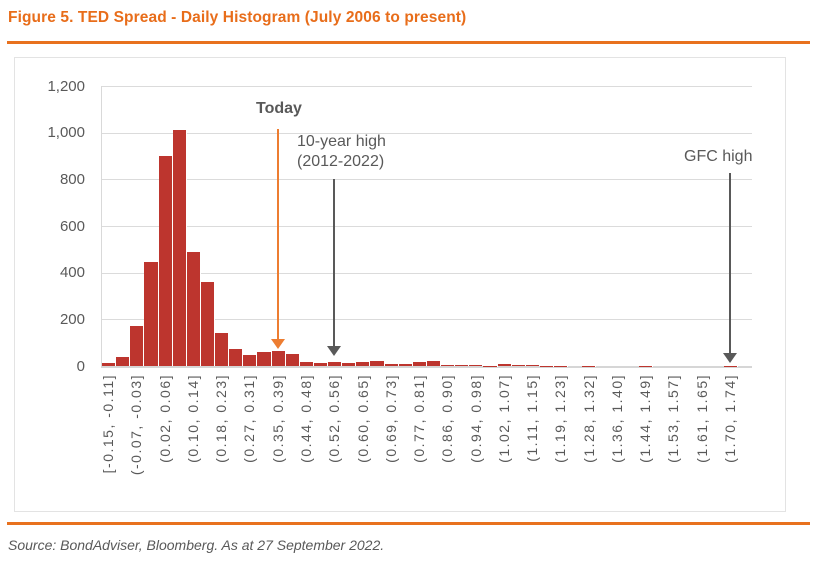 This screenshot has height=572, width=816. I want to click on y-axis-tick-label: 400, so click(72, 273).